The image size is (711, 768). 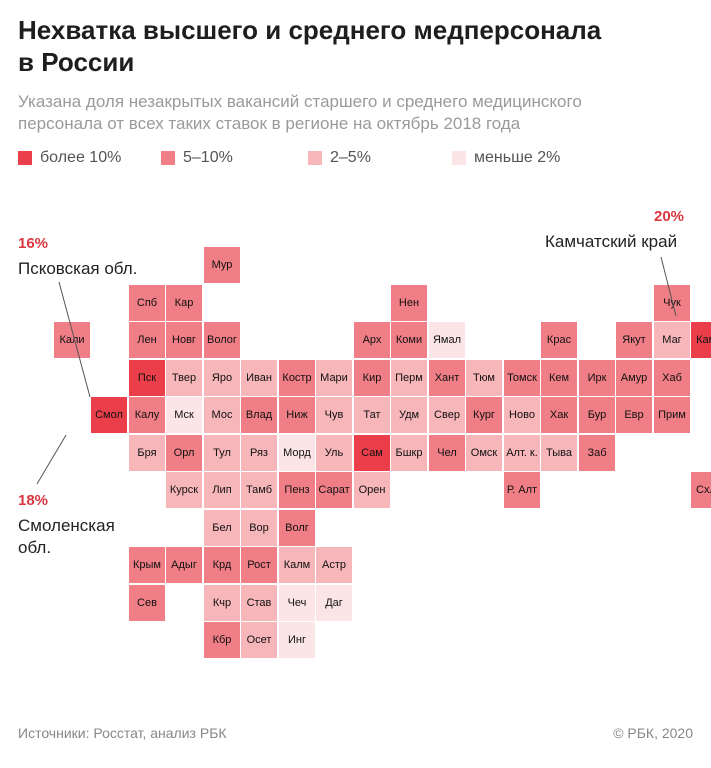 What do you see at coordinates (222, 453) in the screenshot?
I see `region-tile: Тул` at bounding box center [222, 453].